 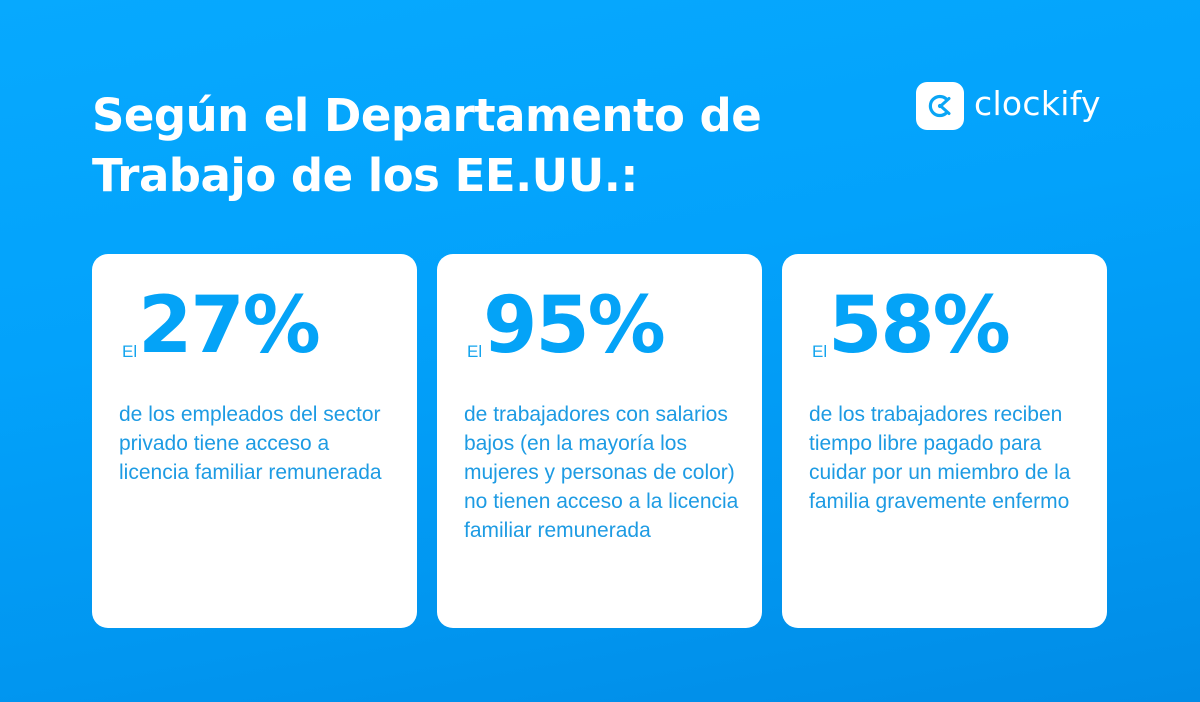 I want to click on logo-text: clockify, so click(x=1037, y=103).